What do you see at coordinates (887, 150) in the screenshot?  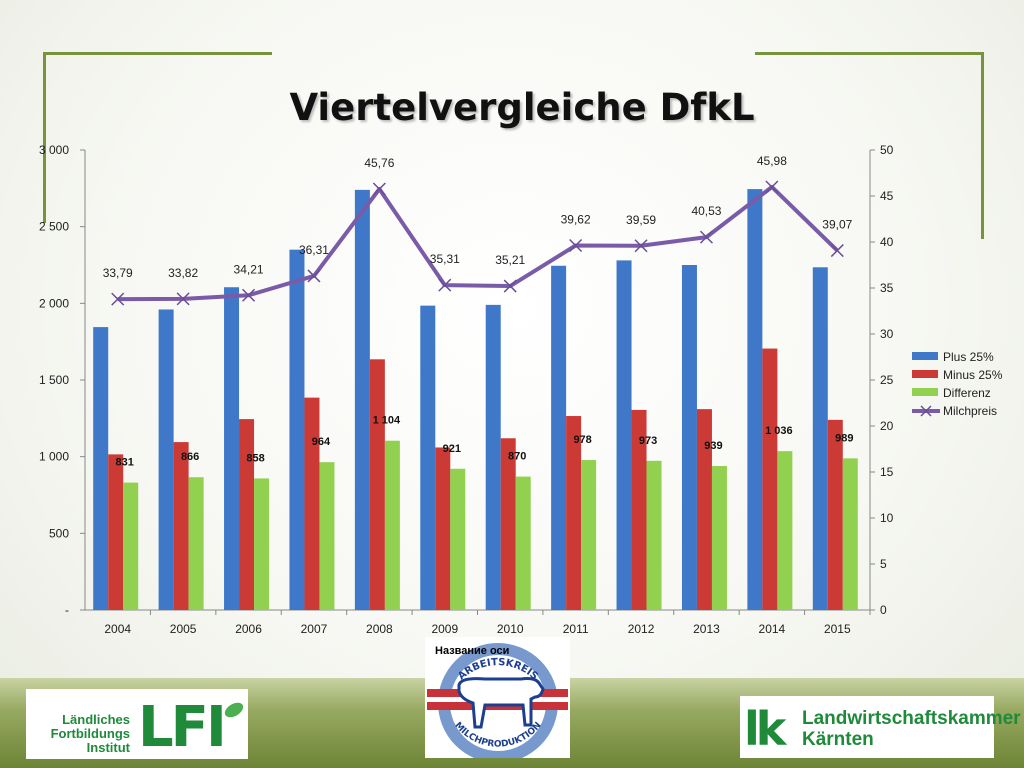 I see `y2-tick-label: 50` at bounding box center [887, 150].